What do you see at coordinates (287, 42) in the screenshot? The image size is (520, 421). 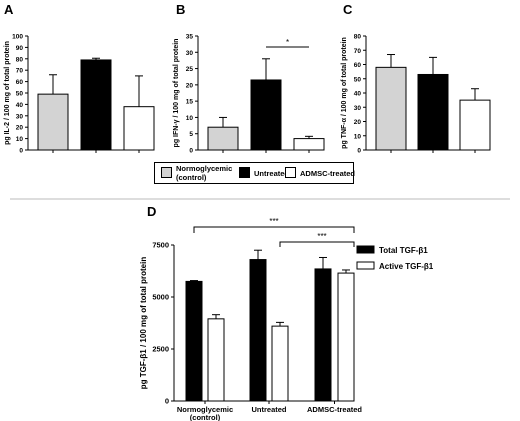 I see `significance-label: *` at bounding box center [287, 42].